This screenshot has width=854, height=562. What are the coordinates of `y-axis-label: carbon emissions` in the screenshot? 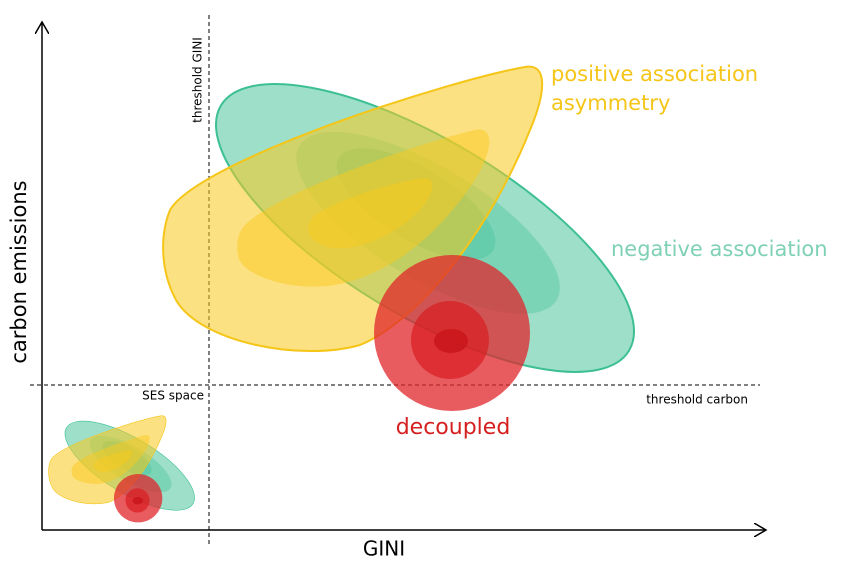 It's located at (19, 271).